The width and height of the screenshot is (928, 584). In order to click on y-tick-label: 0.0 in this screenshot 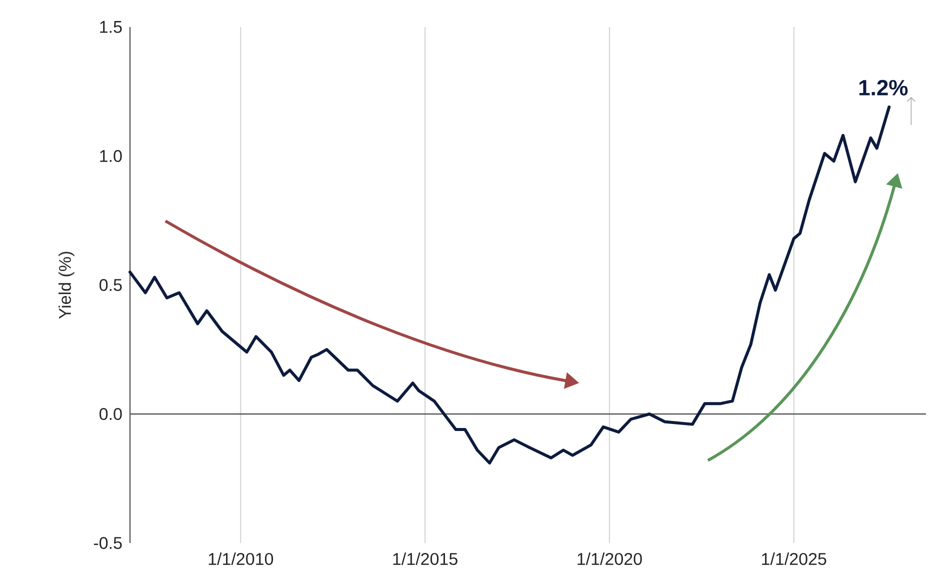, I will do `click(111, 414)`.